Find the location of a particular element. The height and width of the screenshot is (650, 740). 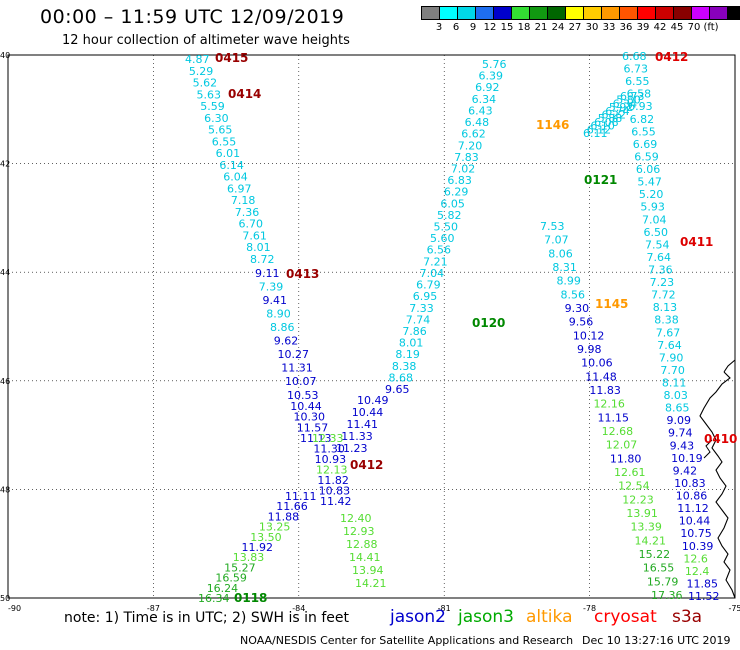

swh-value-label: 5.60 is located at coordinates (442, 238).